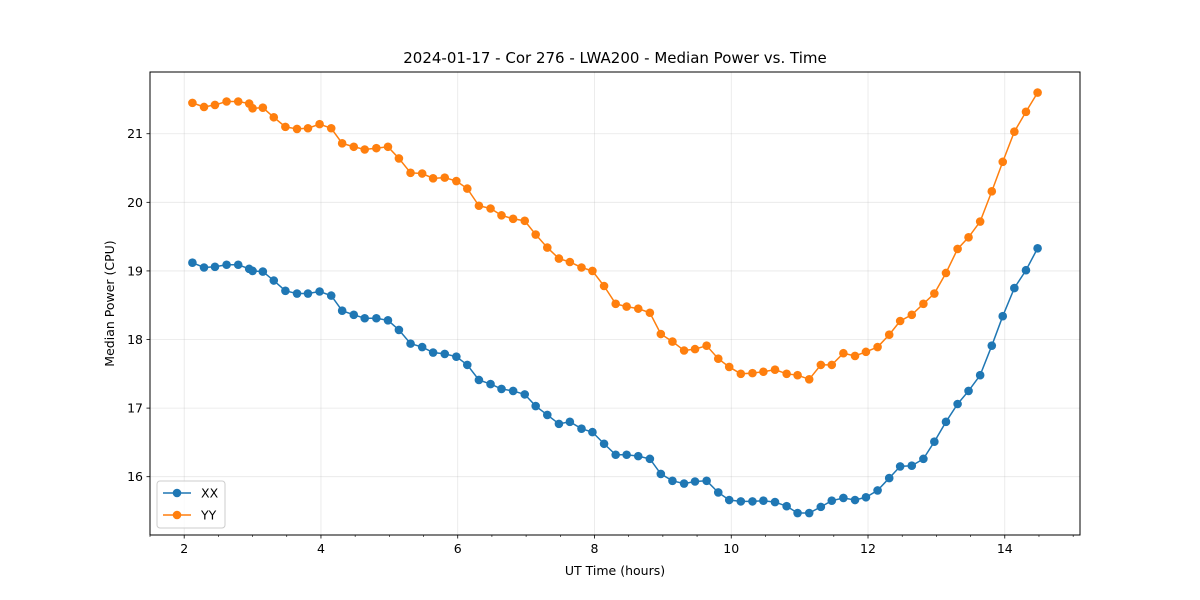 Image resolution: width=1200 pixels, height=600 pixels. What do you see at coordinates (191, 493) in the screenshot?
I see `legend-item-xx: XX` at bounding box center [191, 493].